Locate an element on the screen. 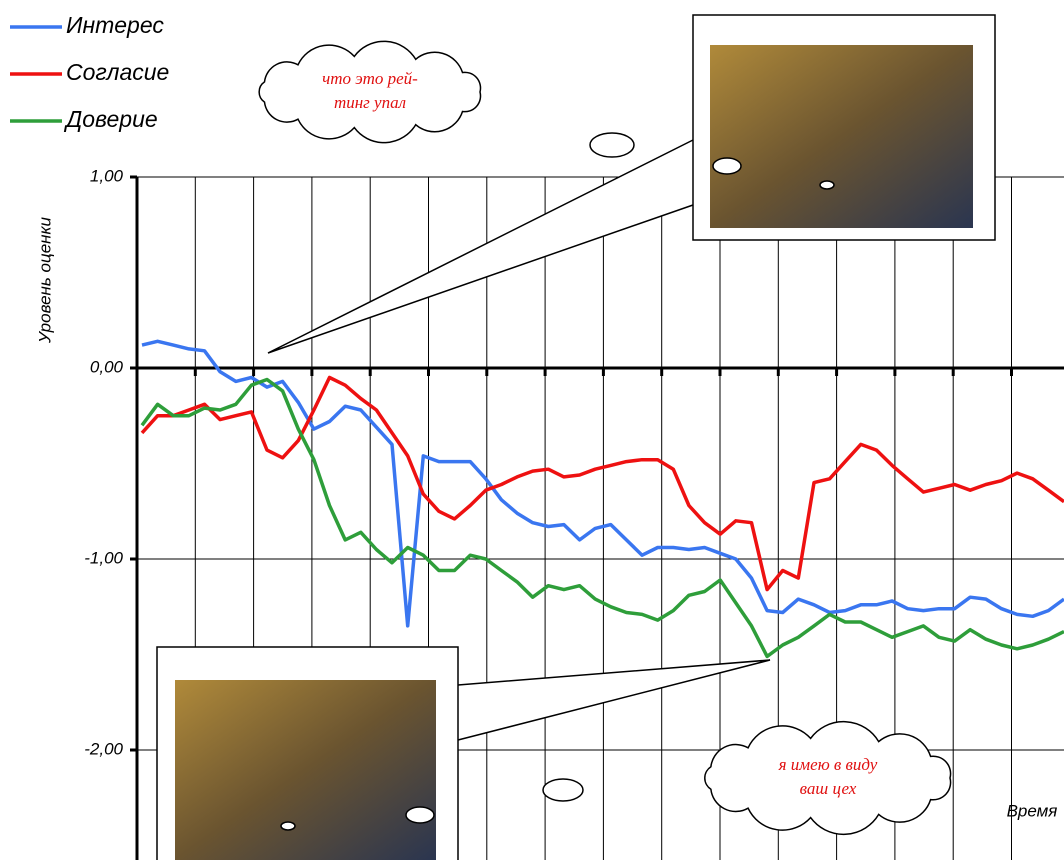 Image resolution: width=1064 pixels, height=860 pixels. y-tick-label: 1,00 is located at coordinates (107, 175).